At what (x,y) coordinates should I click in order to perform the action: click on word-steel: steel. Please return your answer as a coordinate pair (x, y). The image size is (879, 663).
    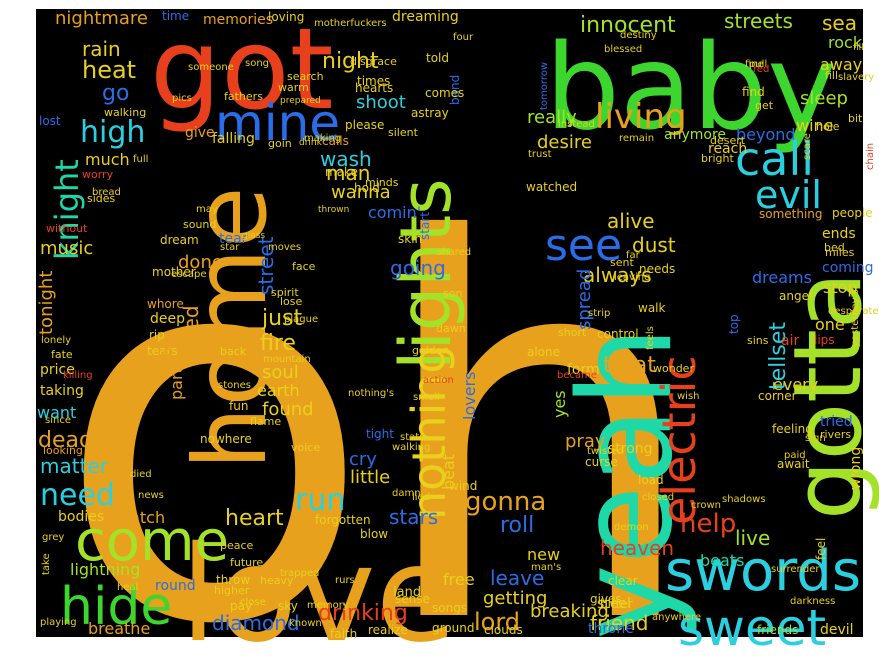
    Looking at the image, I should click on (614, 604).